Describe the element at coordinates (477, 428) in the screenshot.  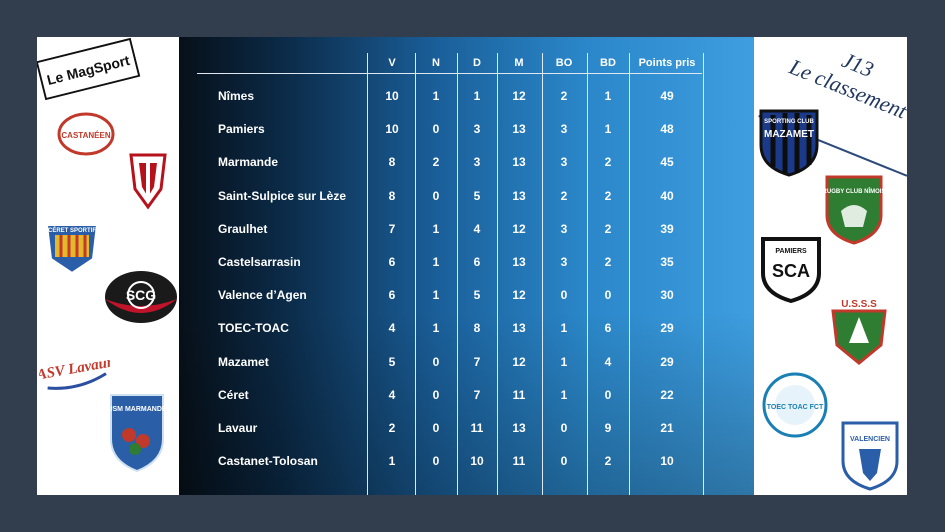
I see `cell-d: 11` at that location.